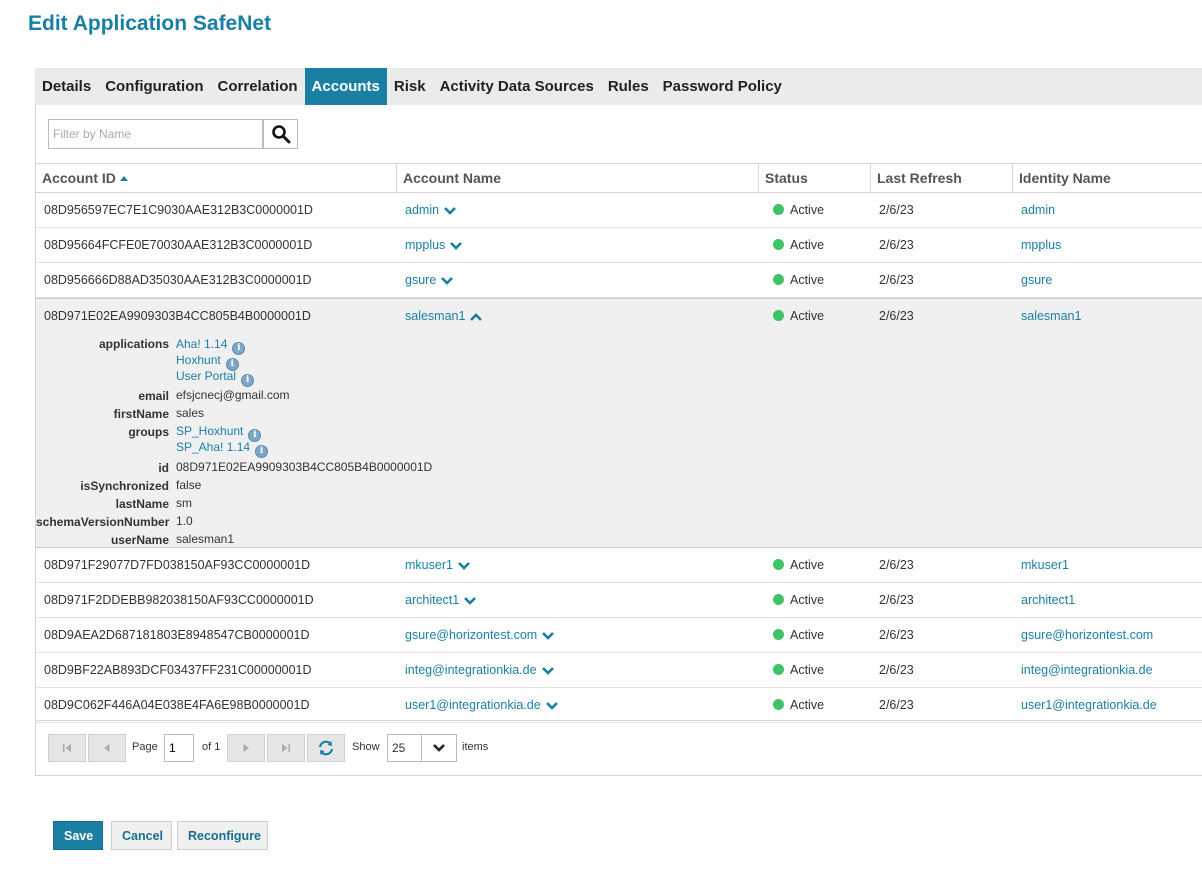 This screenshot has width=1202, height=876. What do you see at coordinates (578, 178) in the screenshot?
I see `column-header-account-name: Account Name` at bounding box center [578, 178].